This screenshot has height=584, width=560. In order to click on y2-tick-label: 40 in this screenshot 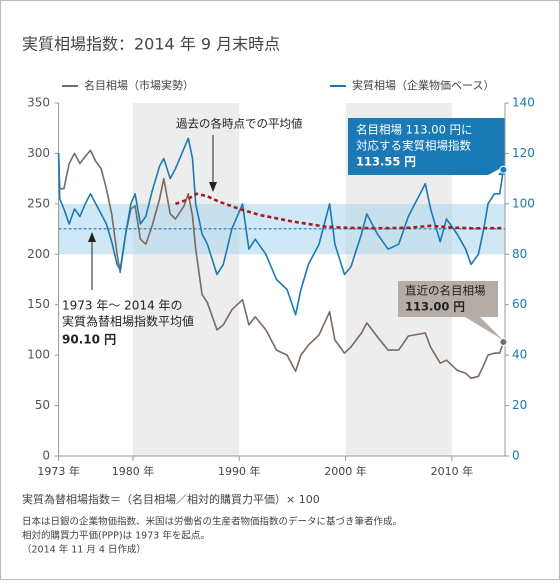, I will do `click(519, 355)`.